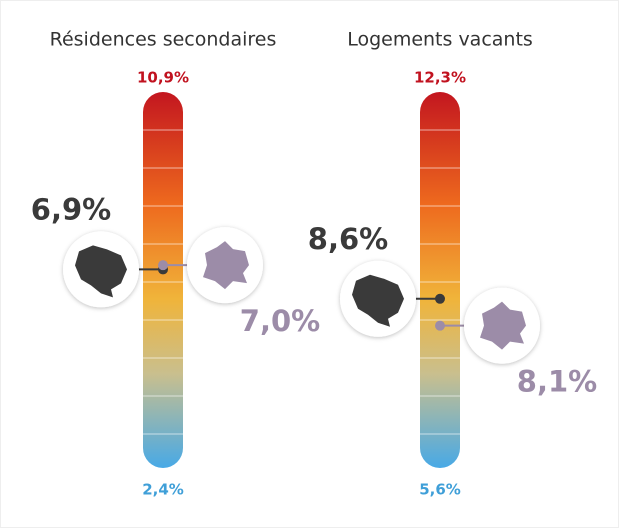 The height and width of the screenshot is (528, 619). I want to click on tick-label: 12,3%, so click(440, 78).